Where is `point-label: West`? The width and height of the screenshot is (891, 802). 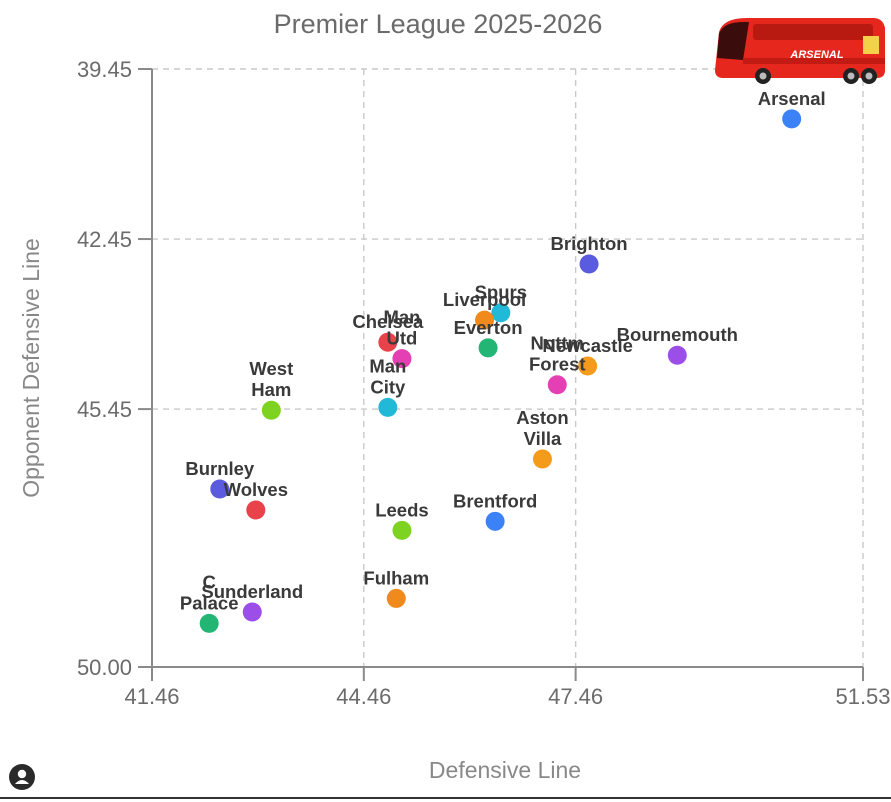 point-label: West is located at coordinates (271, 368).